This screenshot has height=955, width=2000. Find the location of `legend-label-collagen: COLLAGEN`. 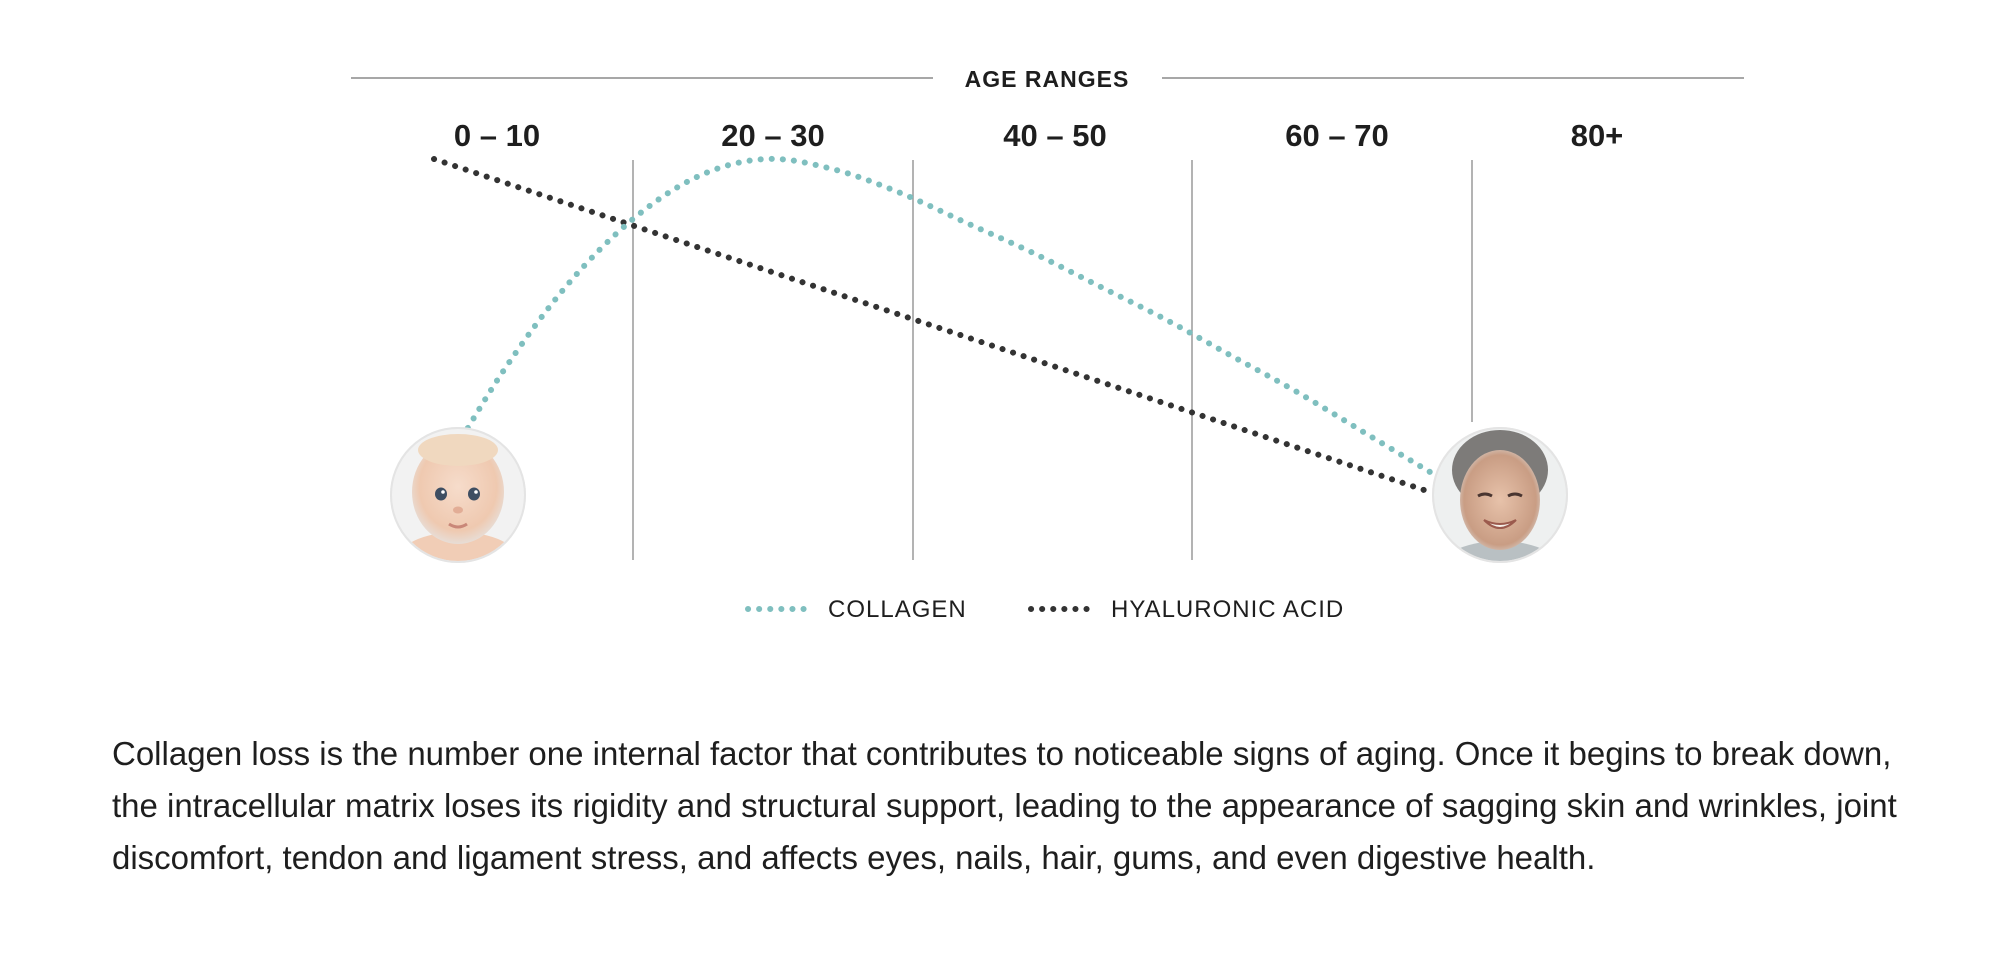

legend-label-collagen: COLLAGEN is located at coordinates (897, 609).